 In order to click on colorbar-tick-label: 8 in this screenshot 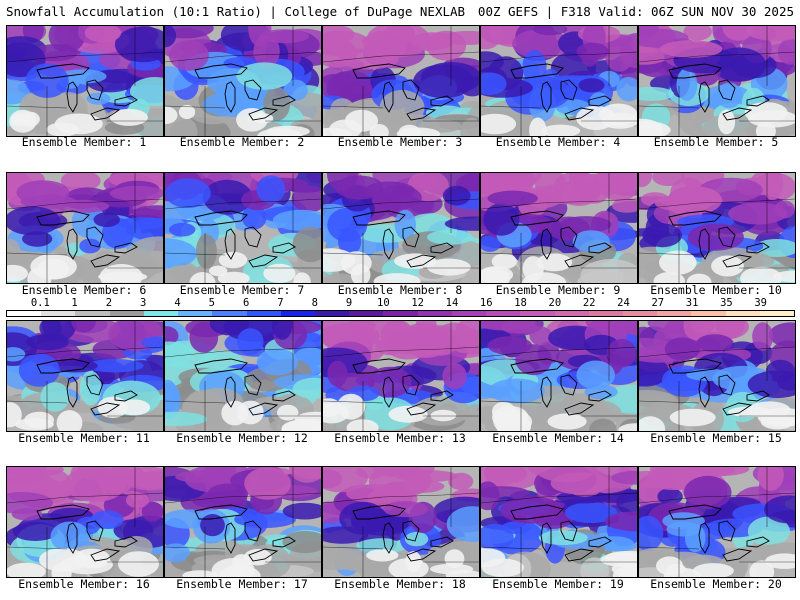, I will do `click(314, 303)`.